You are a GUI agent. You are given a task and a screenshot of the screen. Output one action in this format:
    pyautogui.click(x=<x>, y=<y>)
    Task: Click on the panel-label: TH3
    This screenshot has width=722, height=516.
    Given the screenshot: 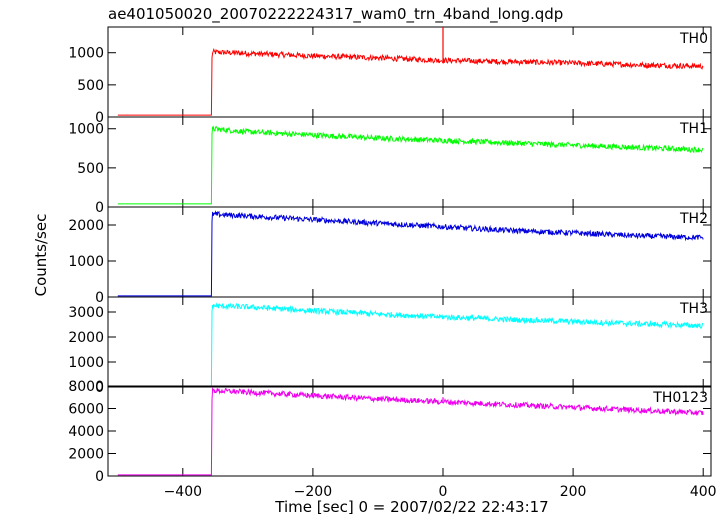 What is the action you would take?
    pyautogui.click(x=693, y=309)
    